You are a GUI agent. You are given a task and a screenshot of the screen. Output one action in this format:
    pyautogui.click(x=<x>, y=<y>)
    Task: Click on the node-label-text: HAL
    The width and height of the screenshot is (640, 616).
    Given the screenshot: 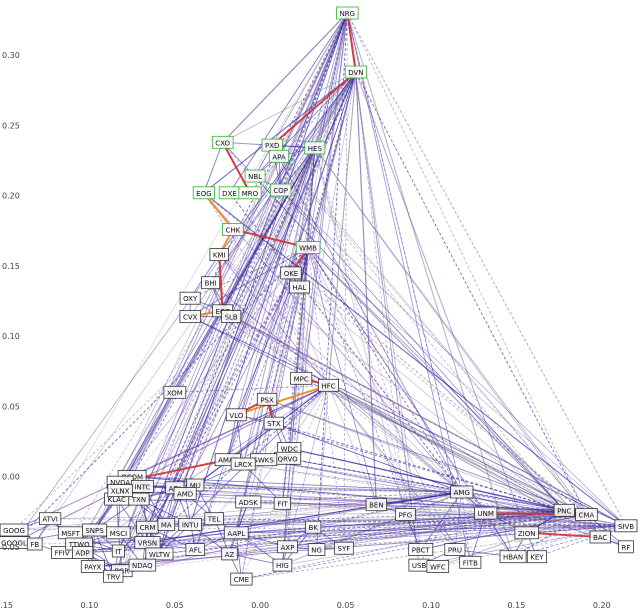 What is the action you would take?
    pyautogui.click(x=300, y=288)
    